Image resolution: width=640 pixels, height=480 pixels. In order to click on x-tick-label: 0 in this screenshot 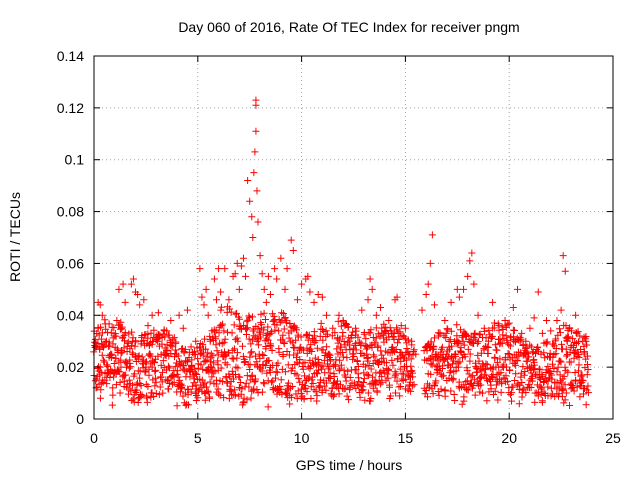, I will do `click(94, 438)`.